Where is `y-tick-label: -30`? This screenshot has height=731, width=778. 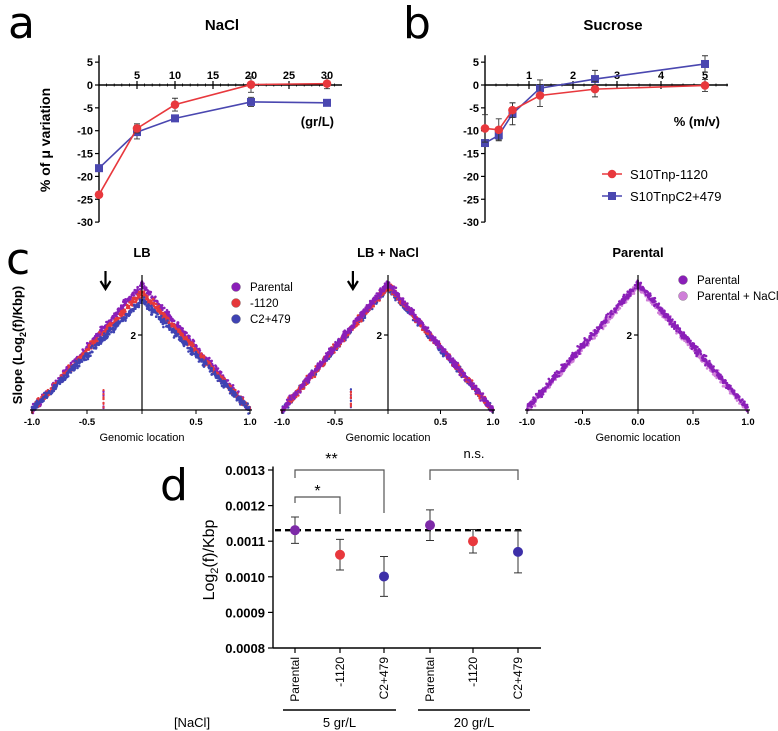
y-tick-label: -30 is located at coordinates (471, 223).